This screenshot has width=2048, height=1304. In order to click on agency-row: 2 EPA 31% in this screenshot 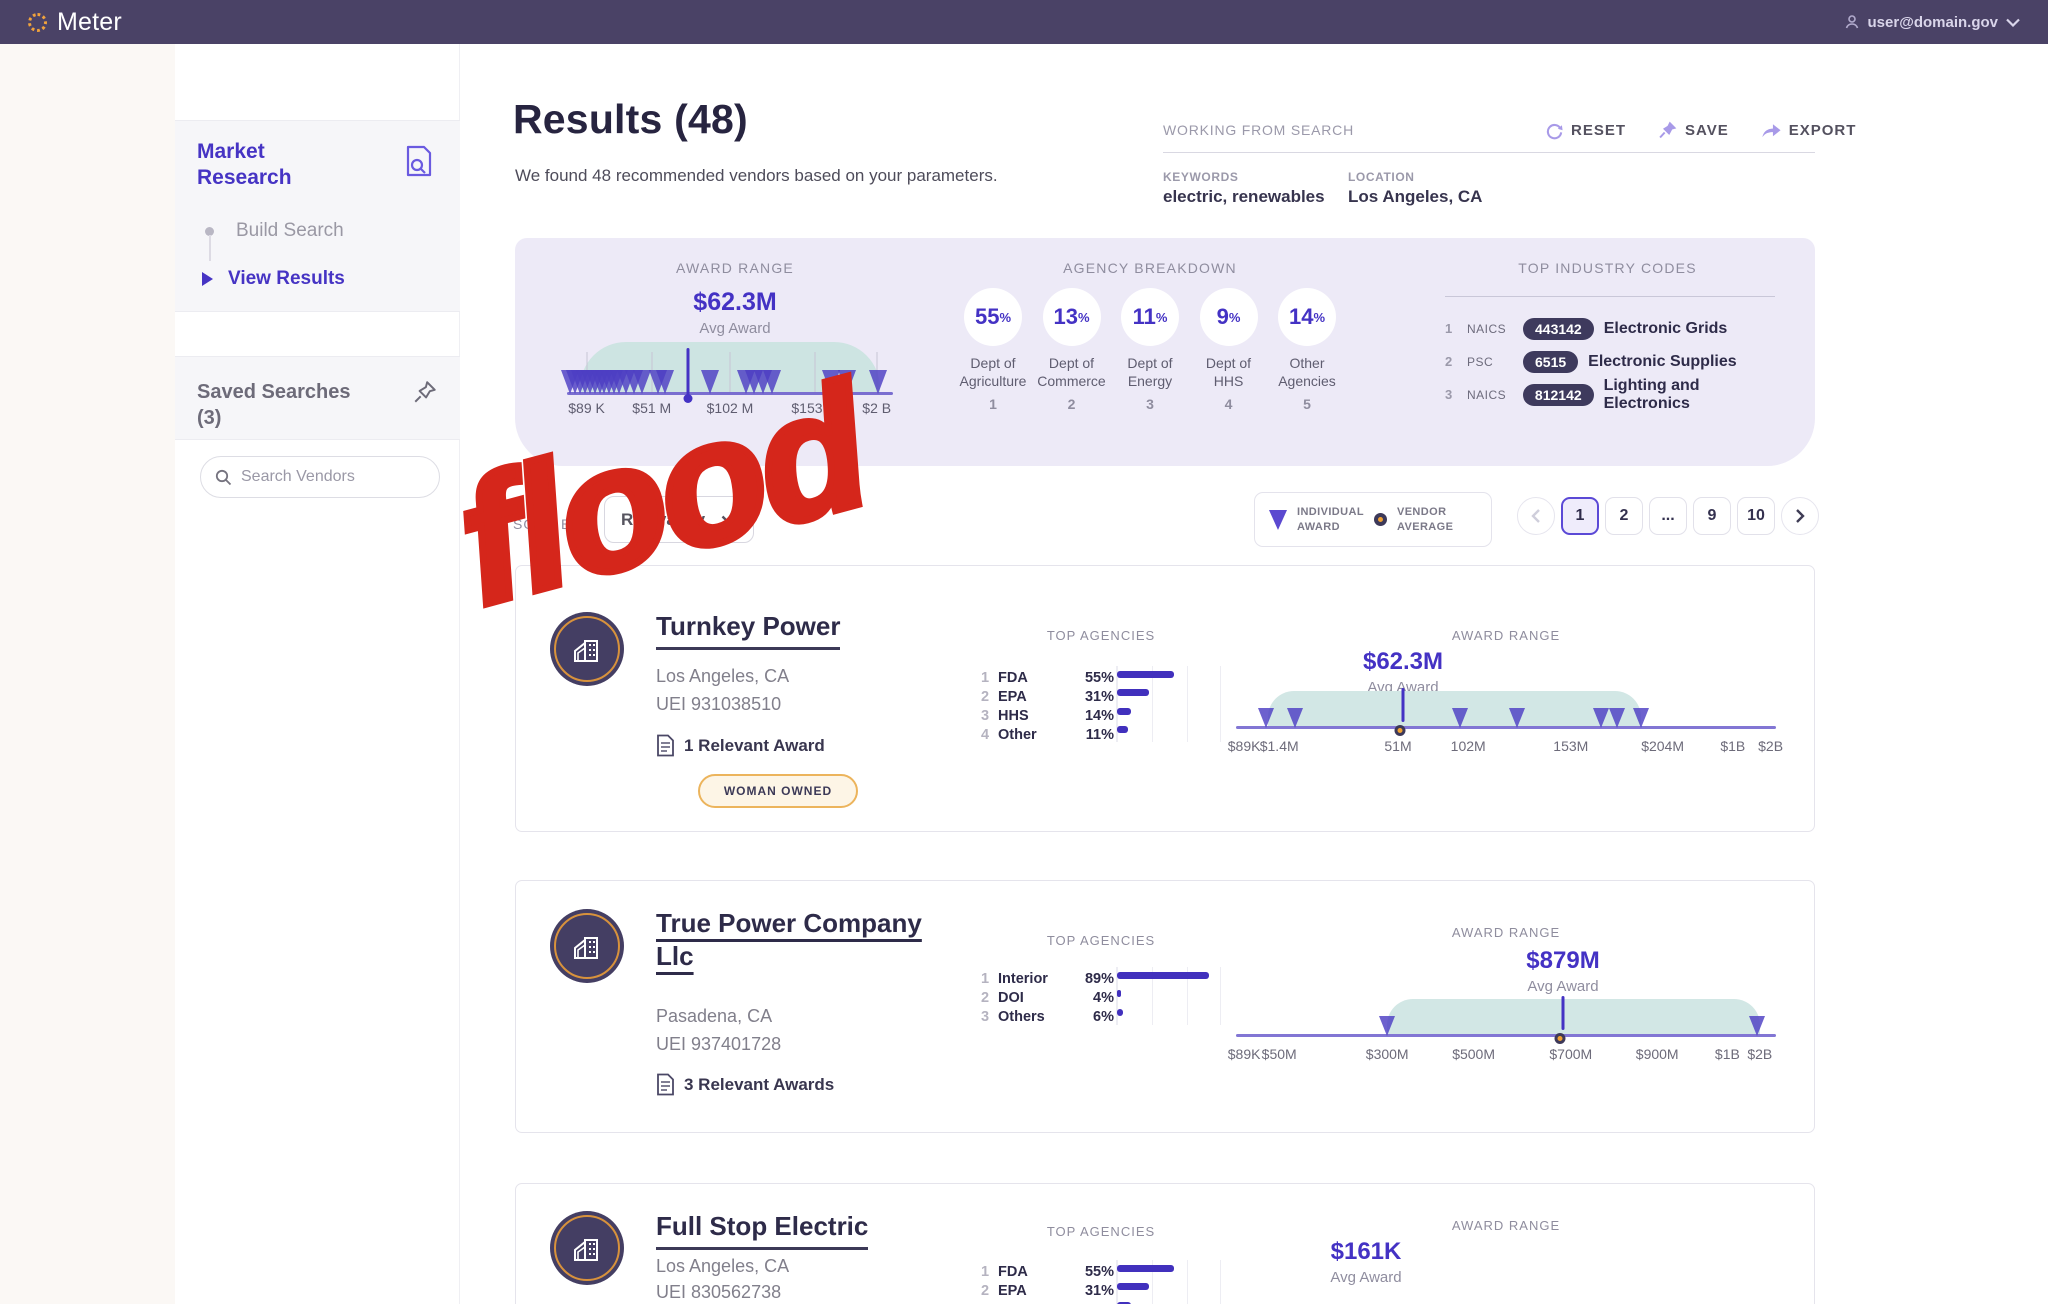, I will do `click(1047, 697)`.